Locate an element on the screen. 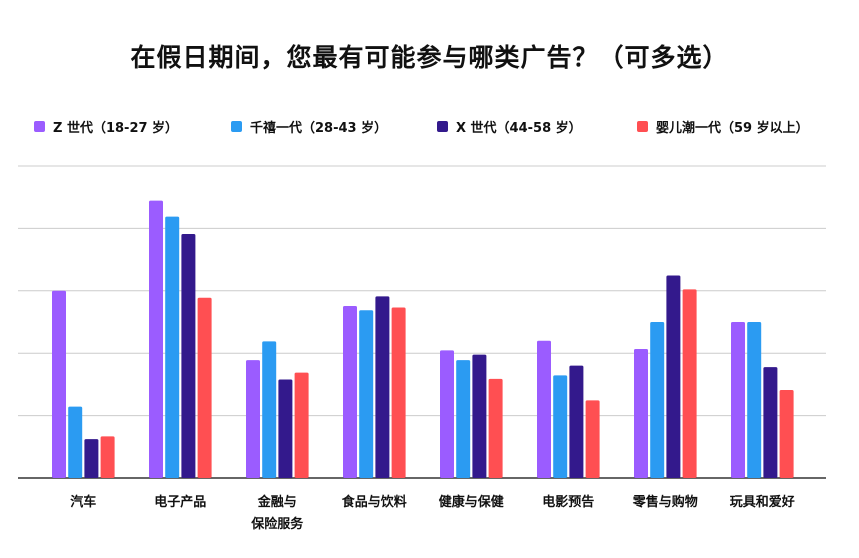  category-label-2-line-1: 保险服务 is located at coordinates (277, 524).